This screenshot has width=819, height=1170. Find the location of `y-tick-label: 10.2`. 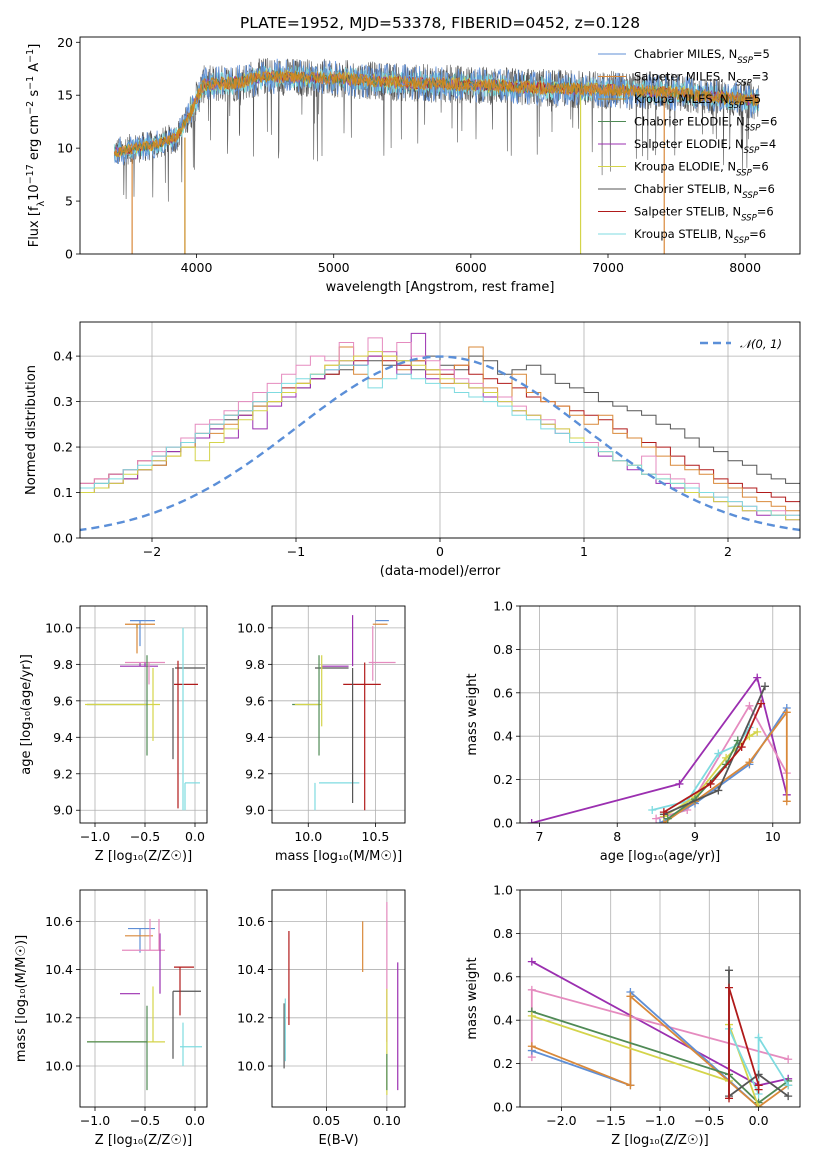

y-tick-label: 10.2 is located at coordinates (251, 1017).